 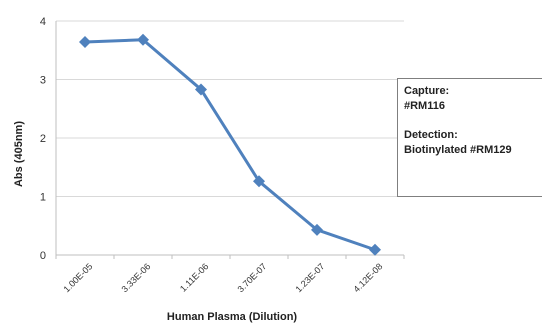 What do you see at coordinates (136, 277) in the screenshot?
I see `x-tick-label: 3.33E-06` at bounding box center [136, 277].